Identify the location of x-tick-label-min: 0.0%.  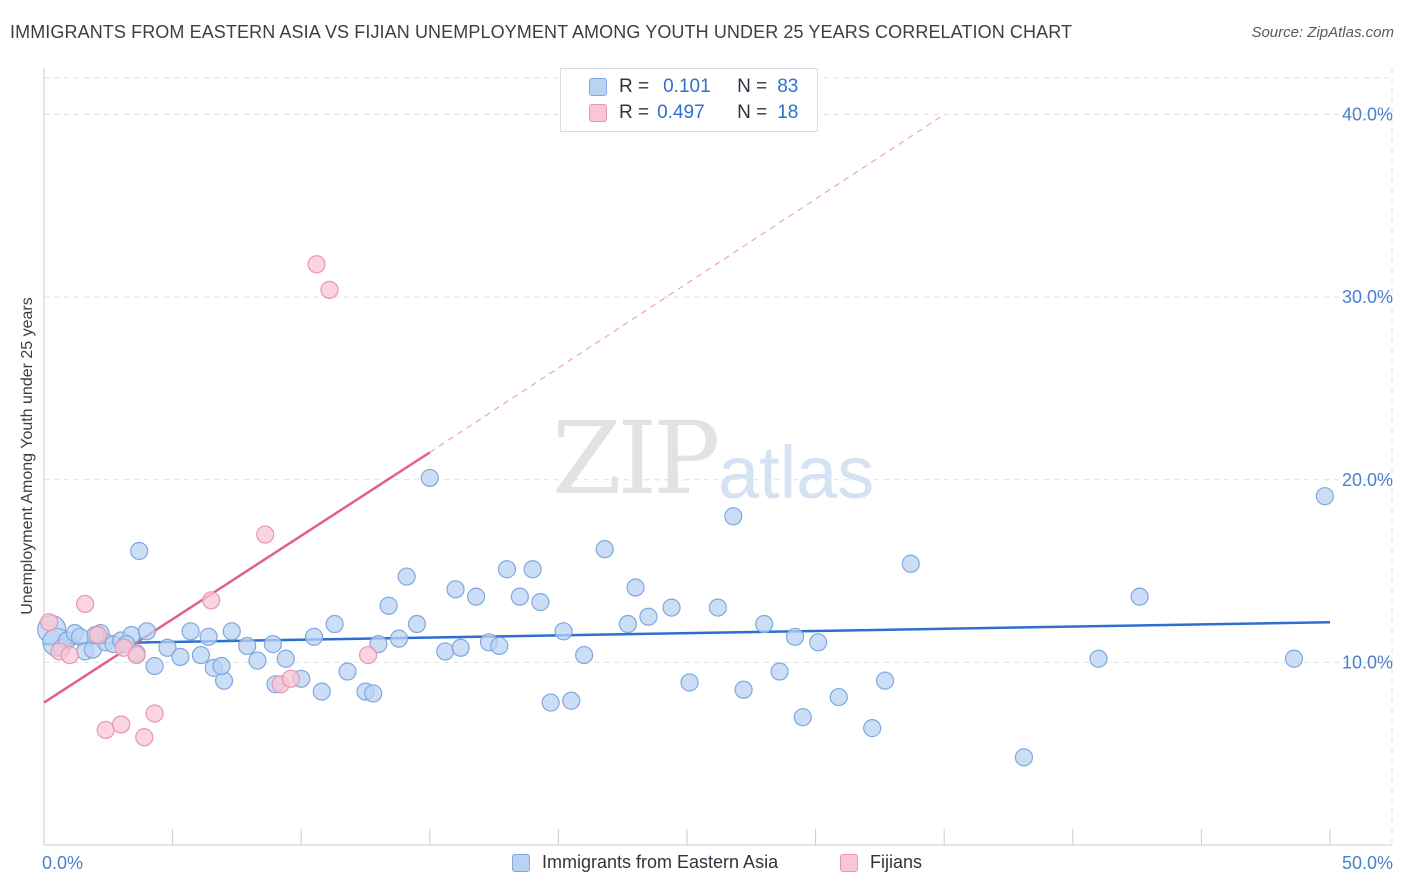
(62, 863).